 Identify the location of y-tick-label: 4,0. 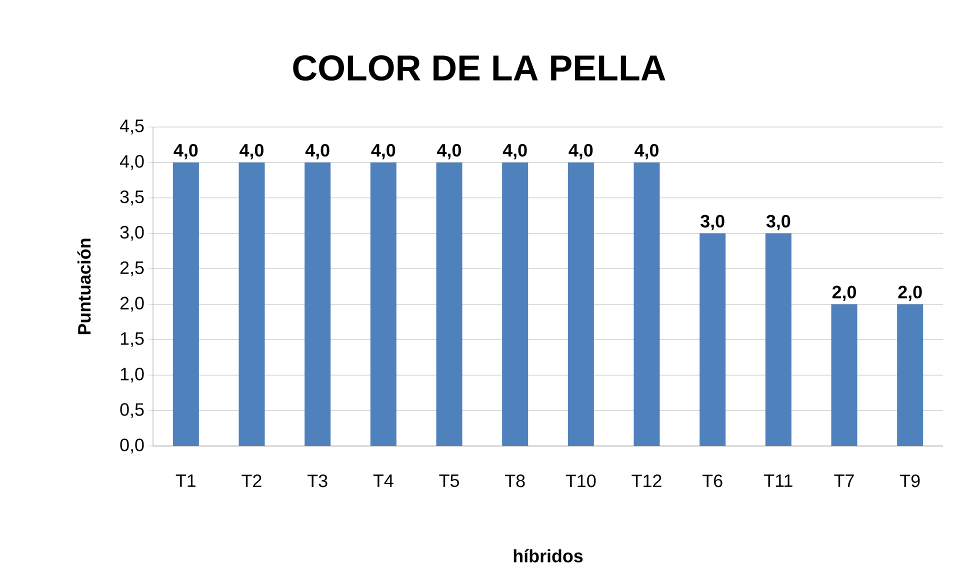
(132, 162).